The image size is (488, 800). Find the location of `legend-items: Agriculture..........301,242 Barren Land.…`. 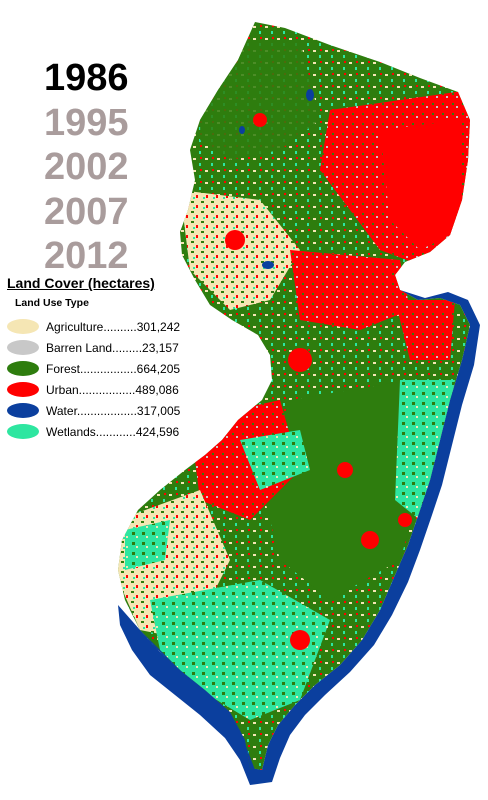

legend-items: Agriculture..........301,242 Barren Land.… is located at coordinates (107, 379).